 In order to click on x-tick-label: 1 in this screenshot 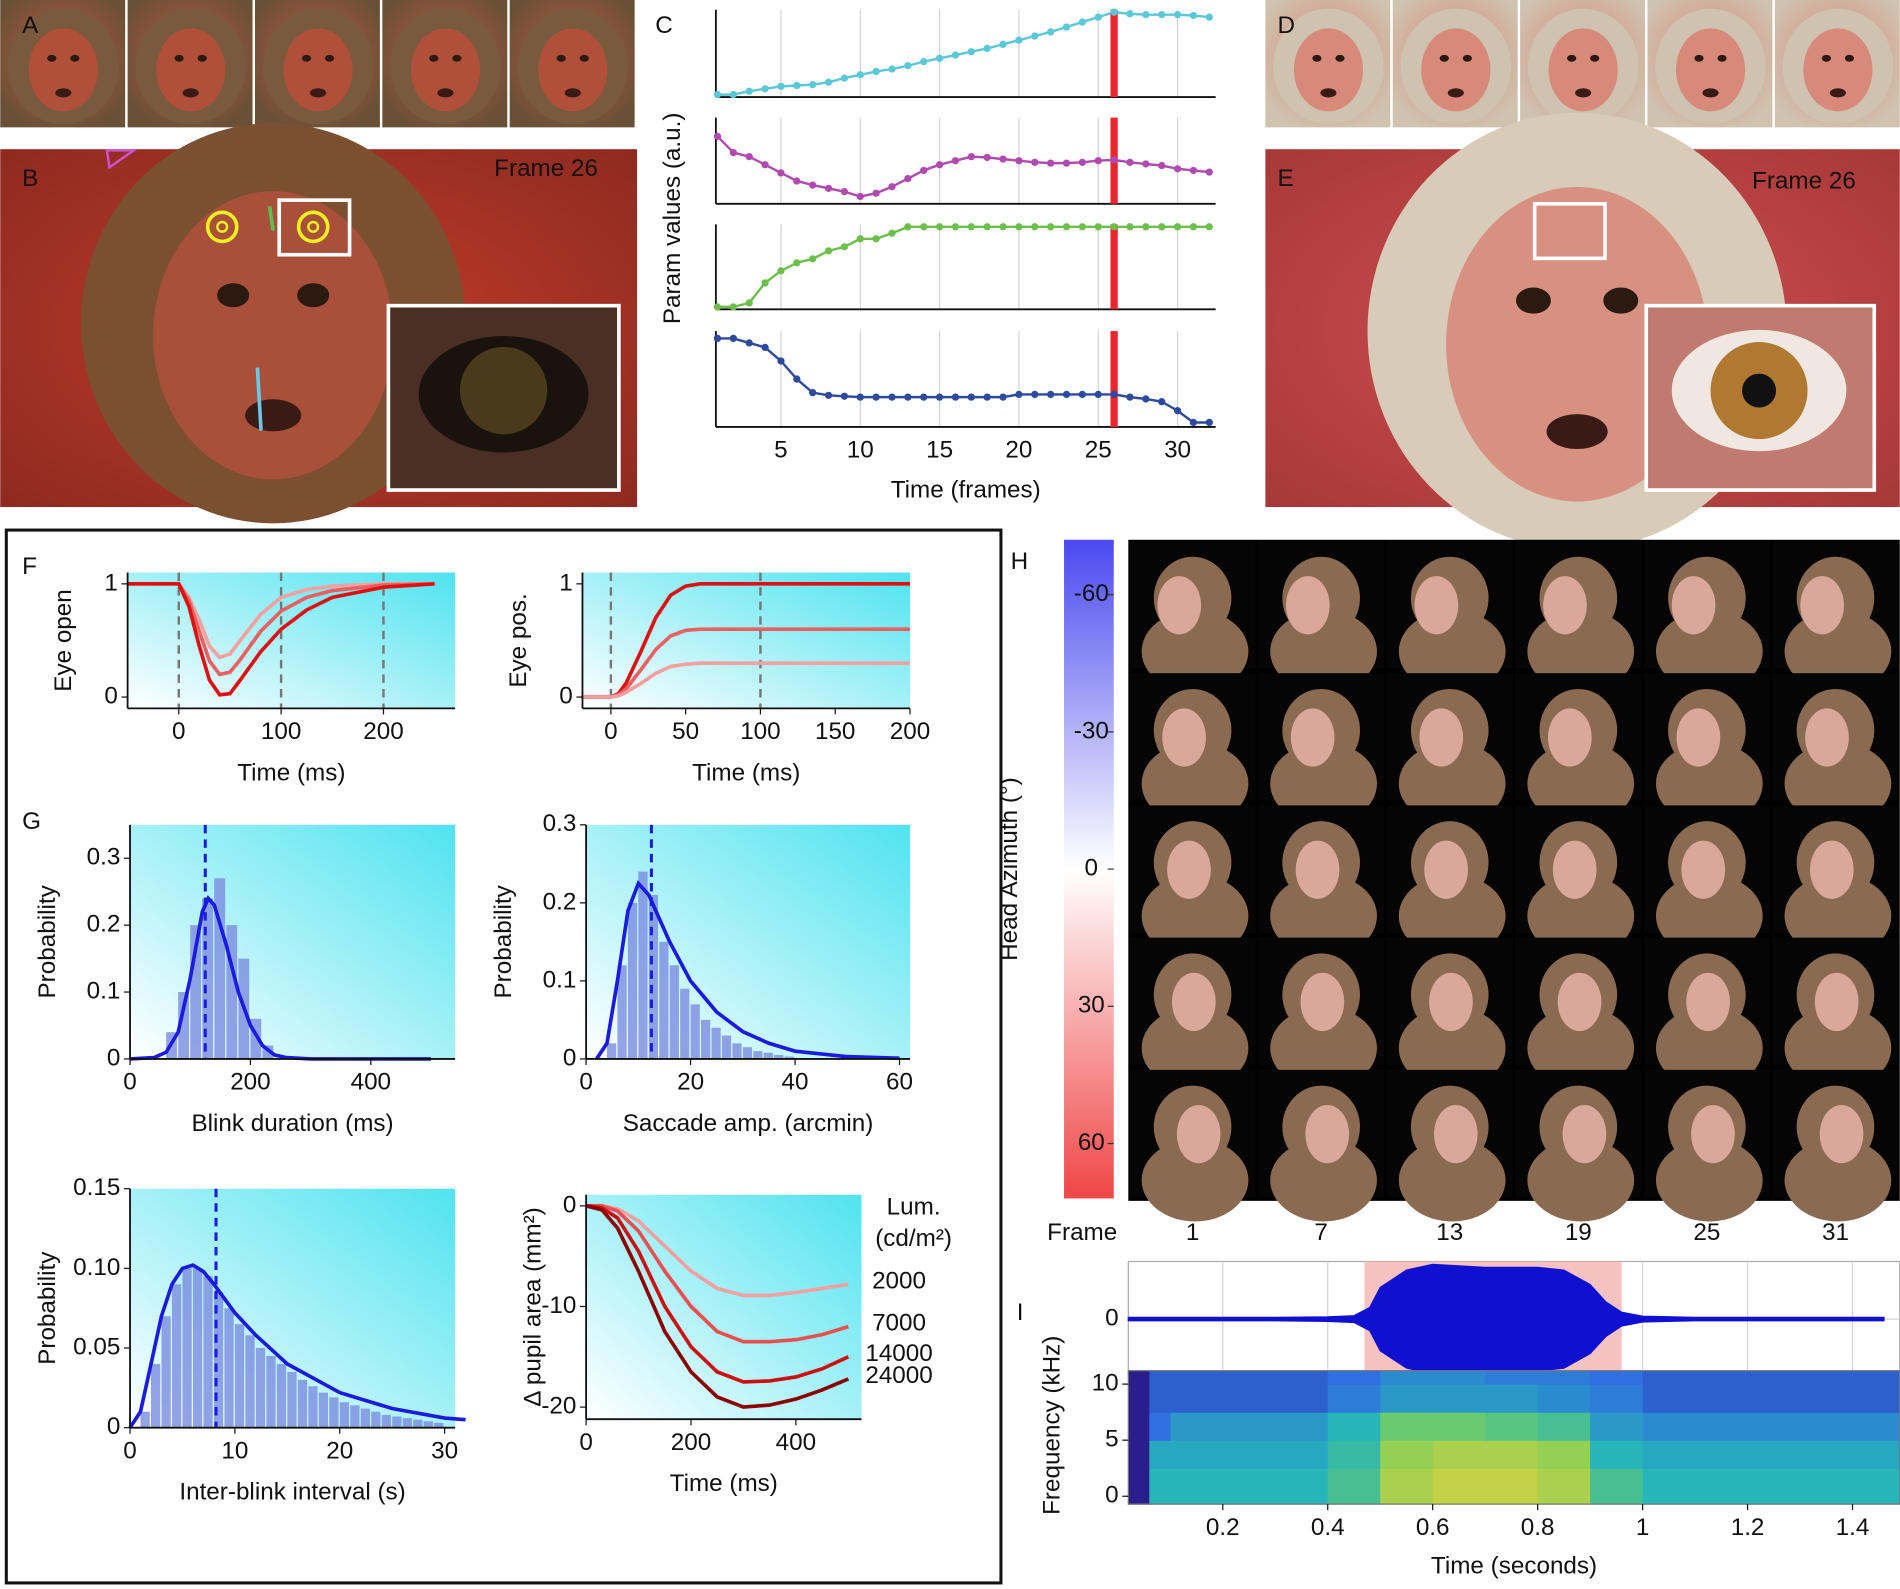, I will do `click(1642, 1527)`.